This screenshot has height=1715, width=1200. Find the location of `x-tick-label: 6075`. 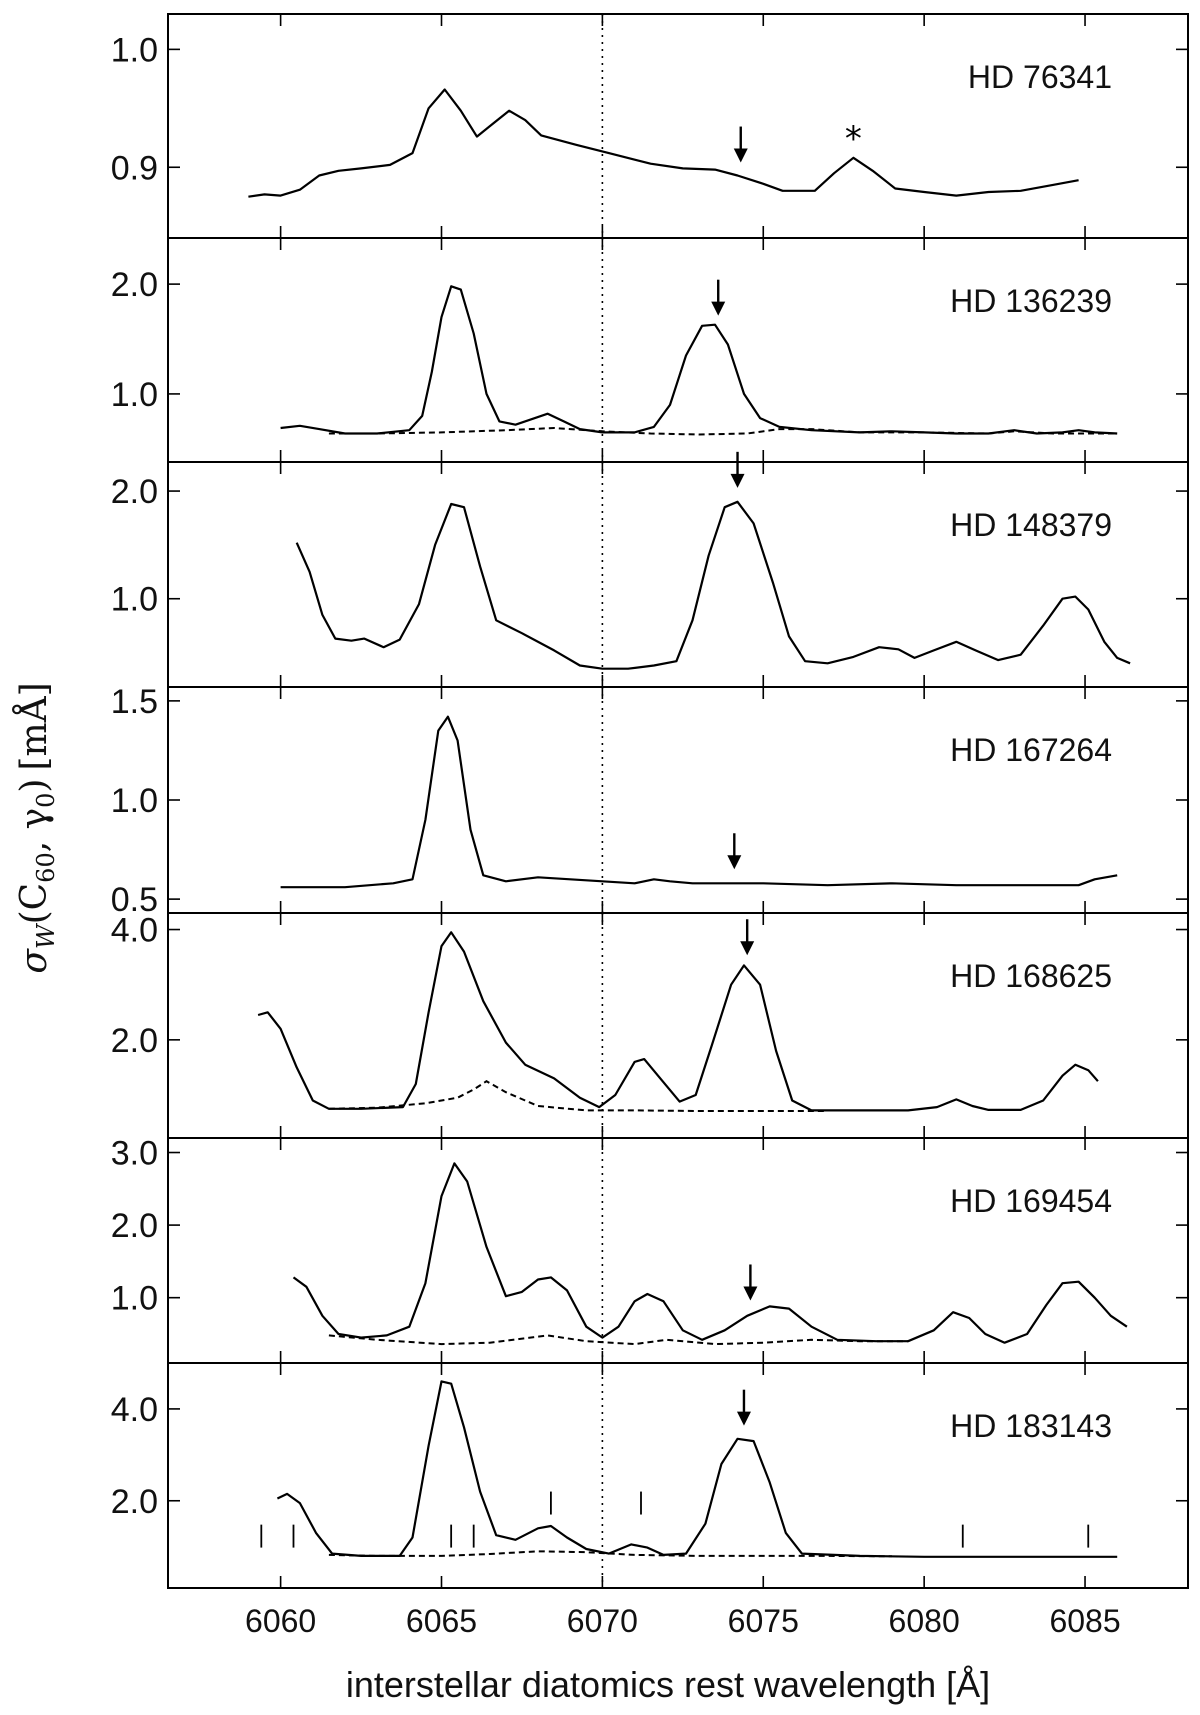

x-tick-label: 6075 is located at coordinates (763, 1621).